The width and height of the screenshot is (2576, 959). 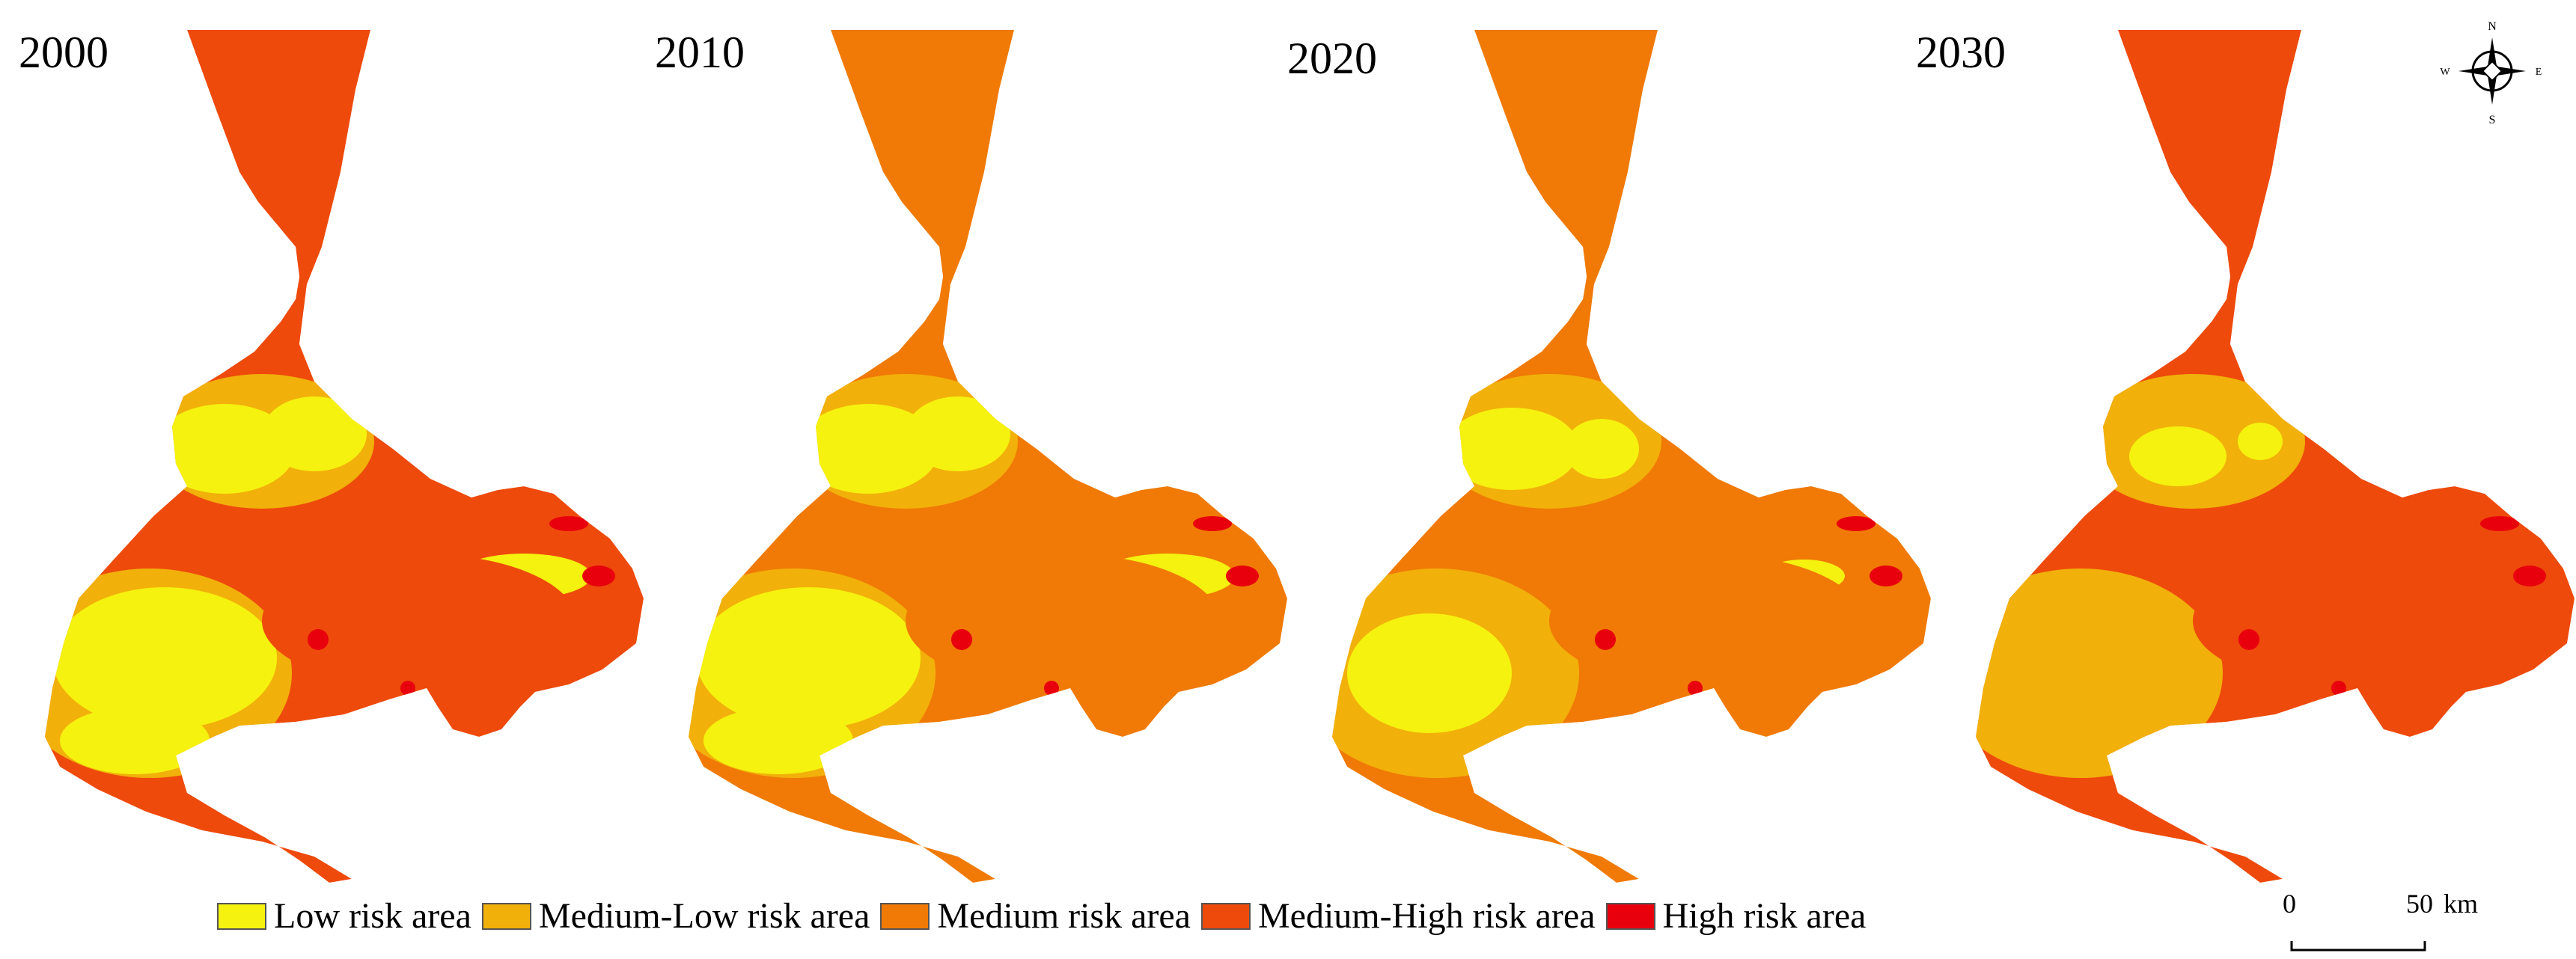 I want to click on legend-label: Medium-Low risk area, so click(x=704, y=916).